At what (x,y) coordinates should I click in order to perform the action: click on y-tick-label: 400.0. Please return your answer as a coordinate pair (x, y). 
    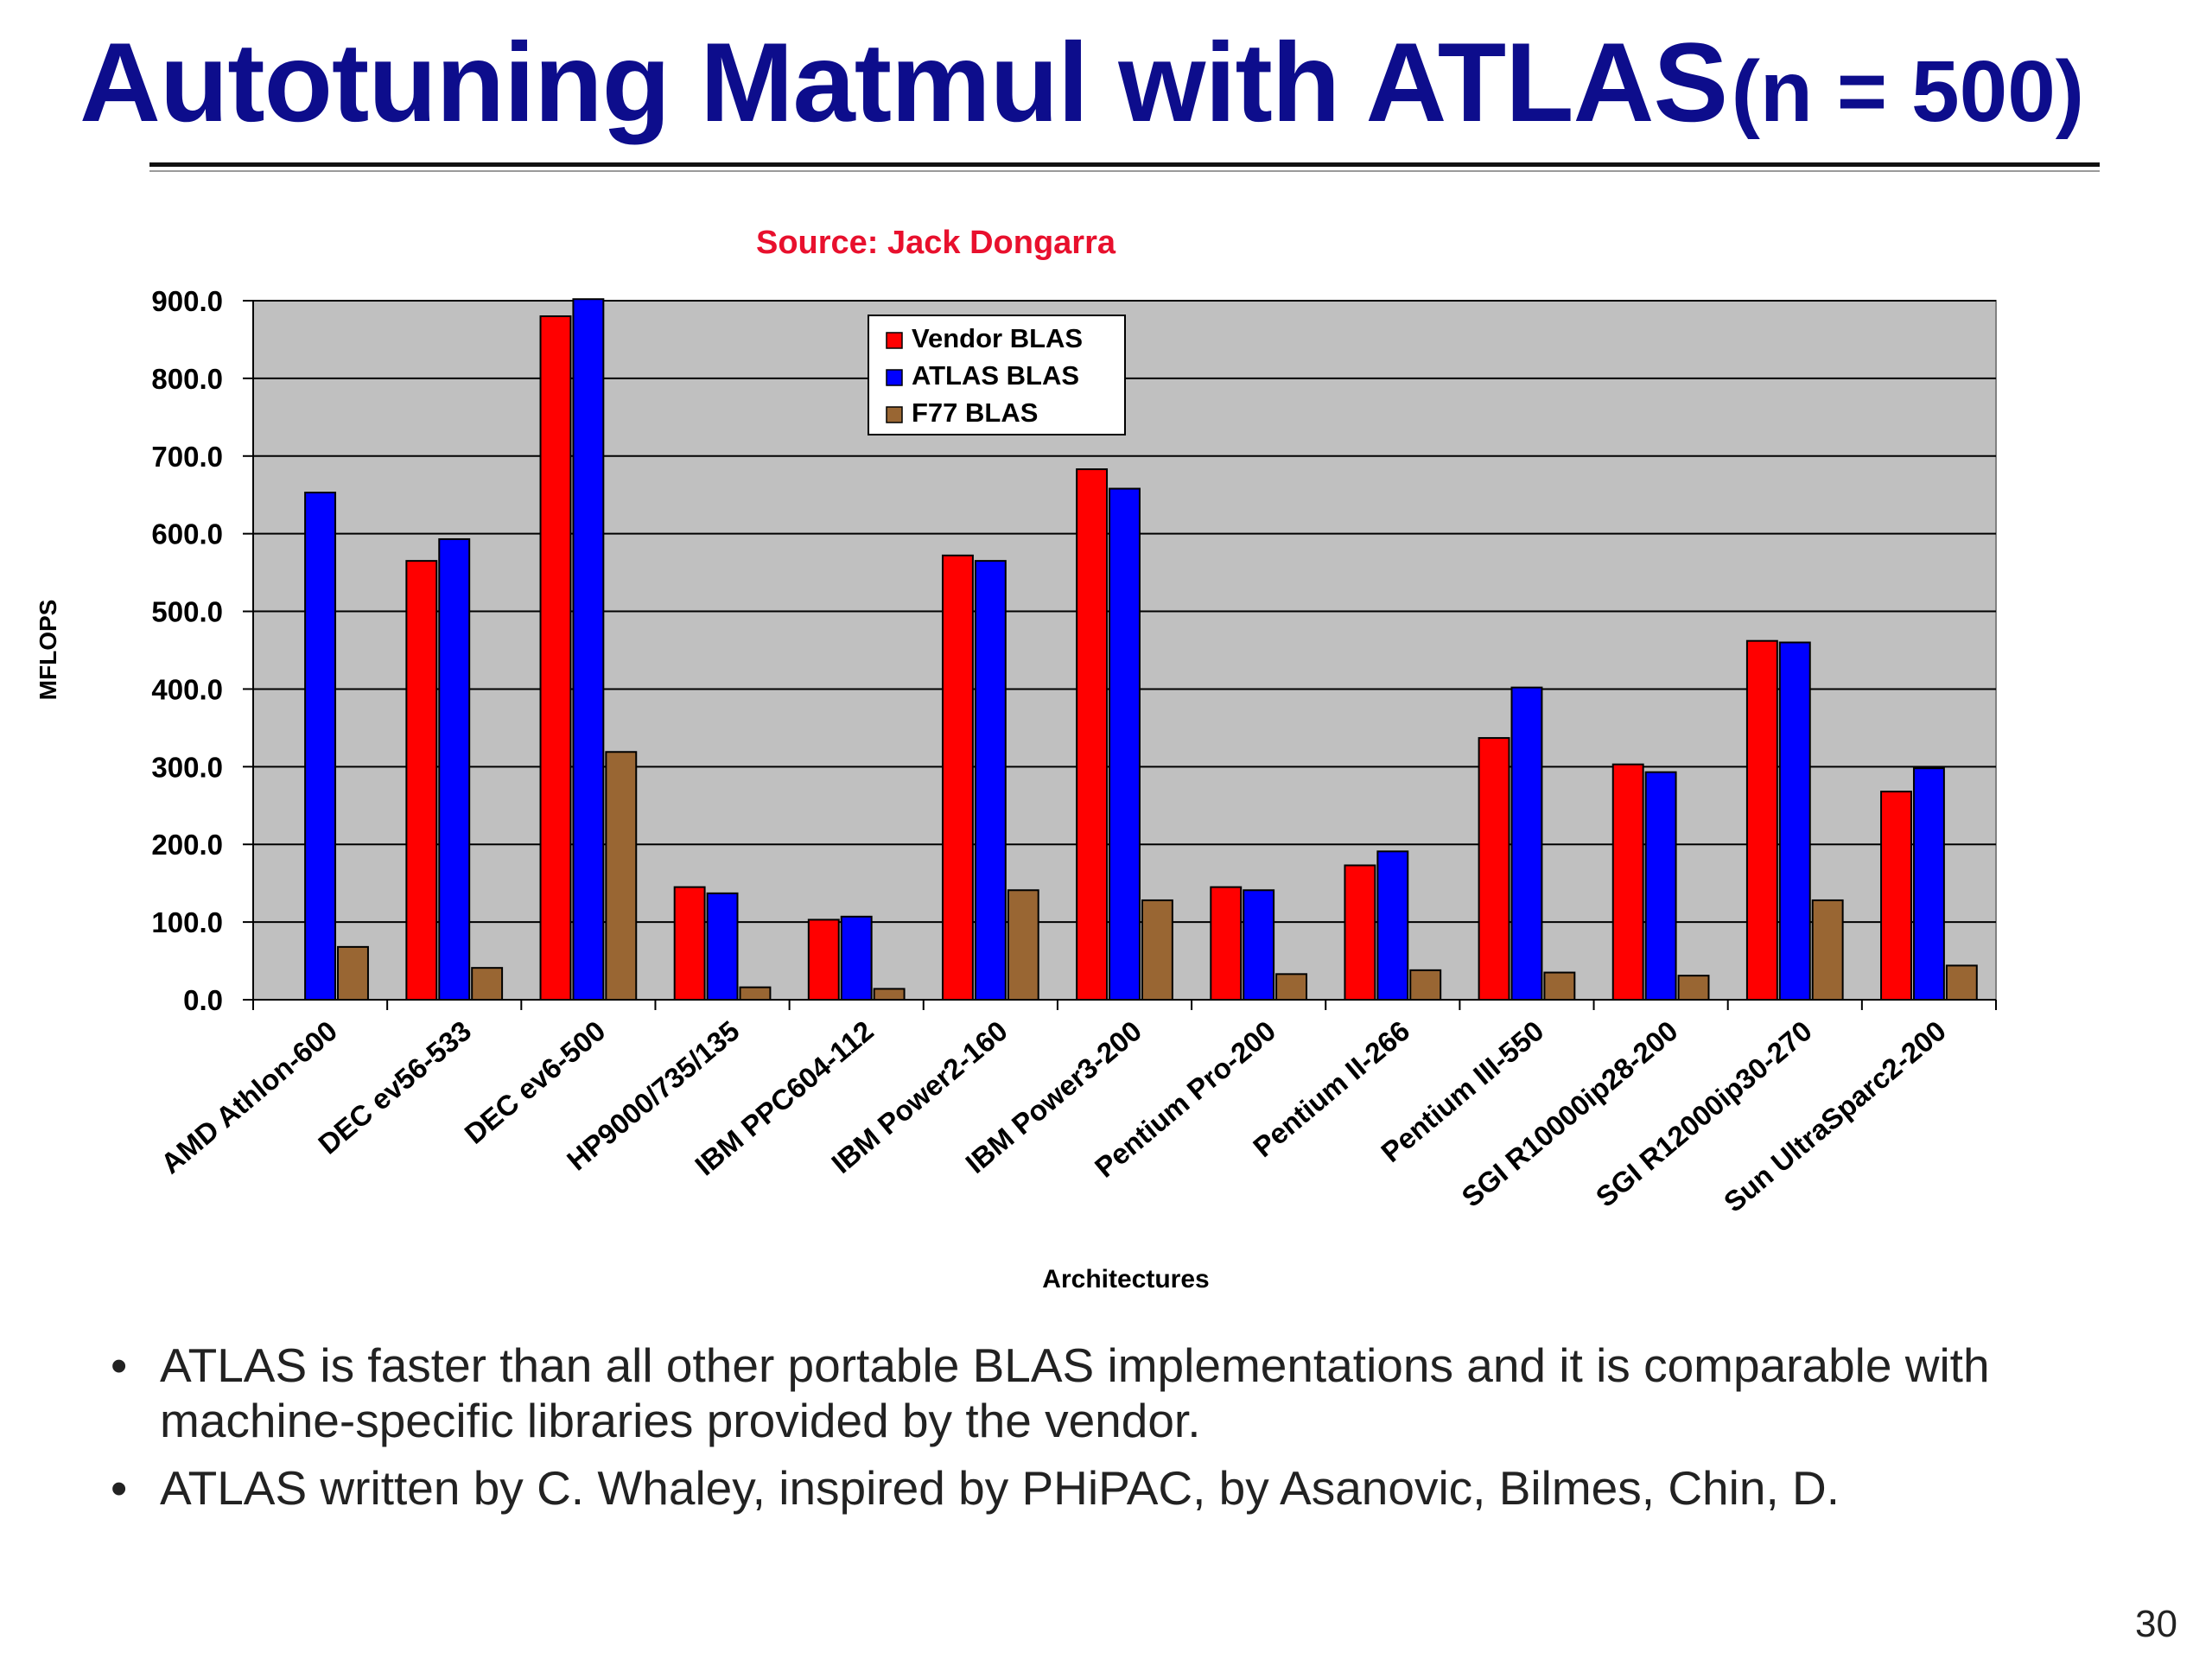
    Looking at the image, I should click on (187, 689).